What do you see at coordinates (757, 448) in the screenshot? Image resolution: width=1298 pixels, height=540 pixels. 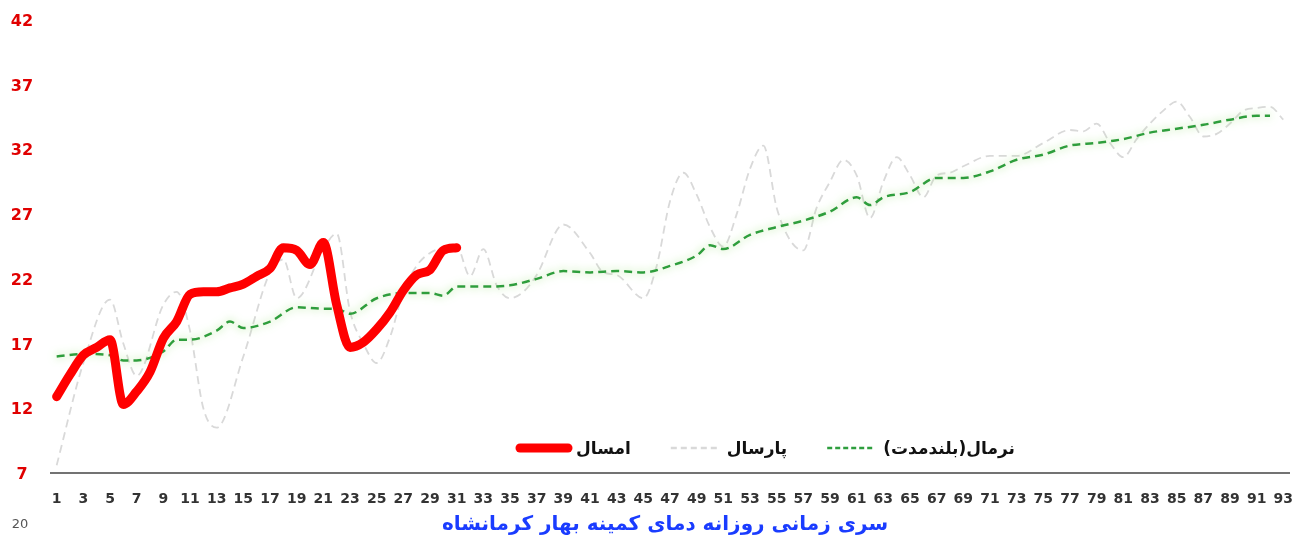 I see `legend-label: پارسال` at bounding box center [757, 448].